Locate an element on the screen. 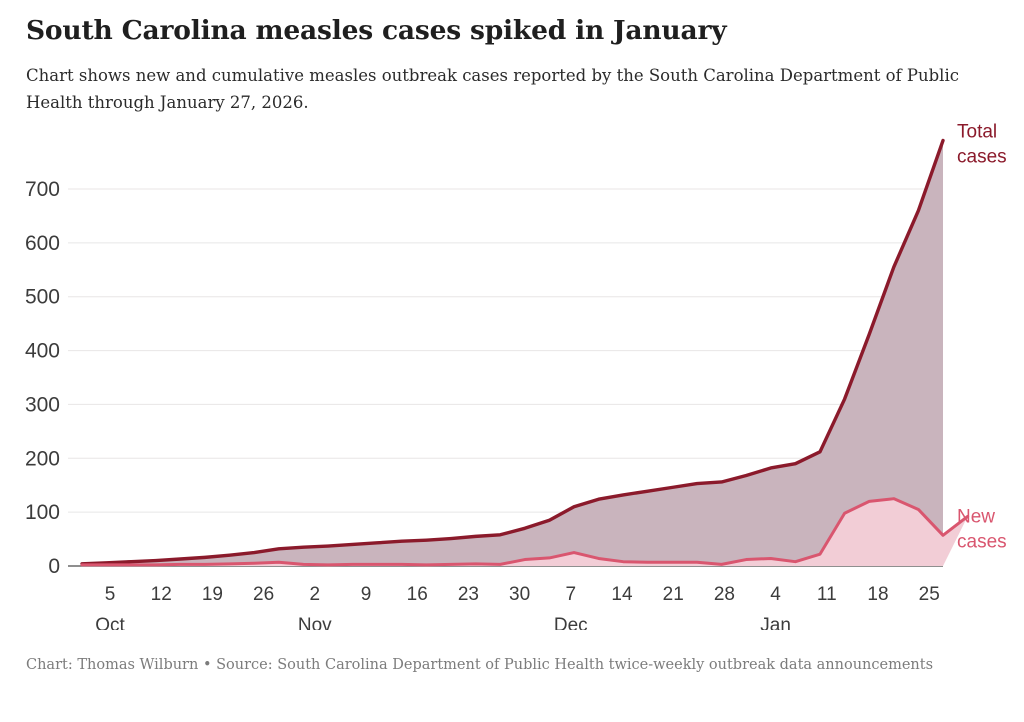 This screenshot has width=1024, height=722. x-axis-tick-label: 28 is located at coordinates (724, 594).